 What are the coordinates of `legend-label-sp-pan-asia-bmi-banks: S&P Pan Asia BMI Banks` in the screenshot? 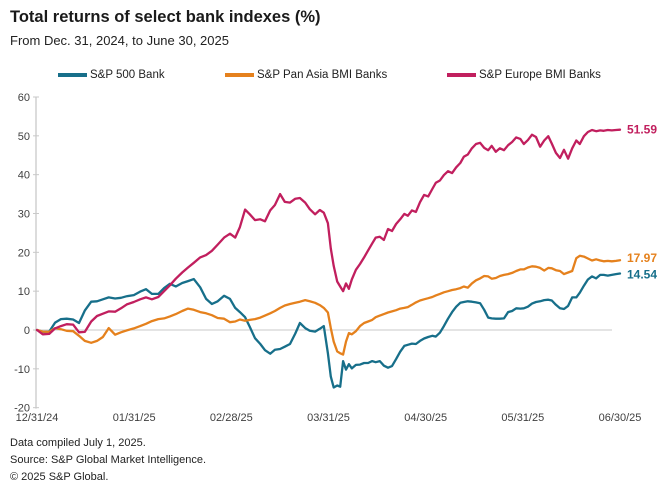 It's located at (322, 75).